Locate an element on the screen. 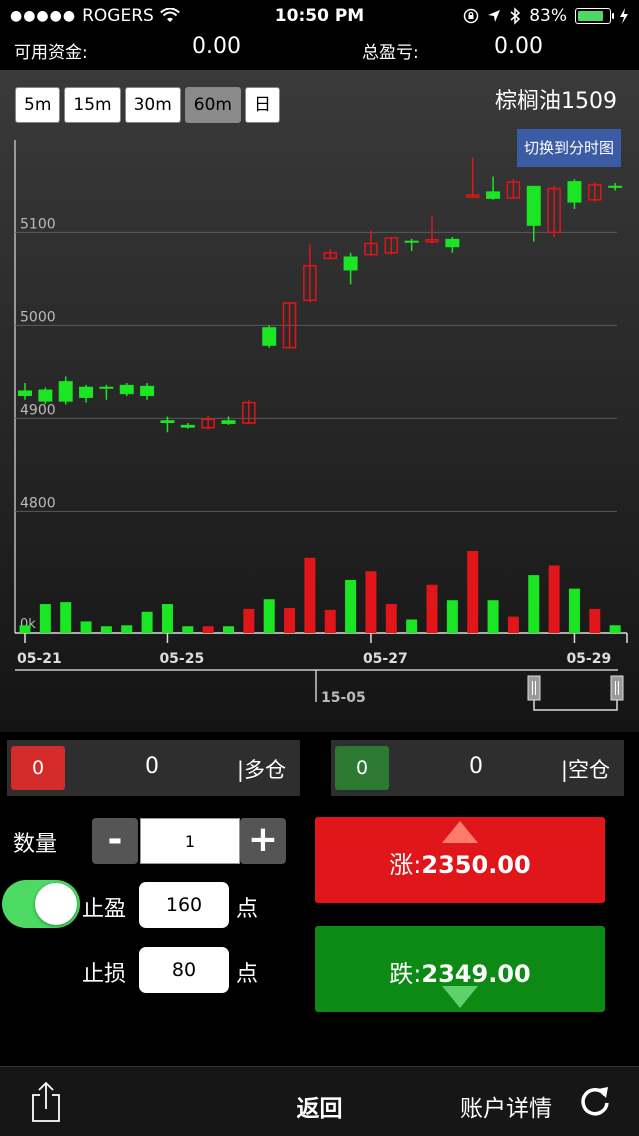  increase-quantity-button: + is located at coordinates (263, 841).